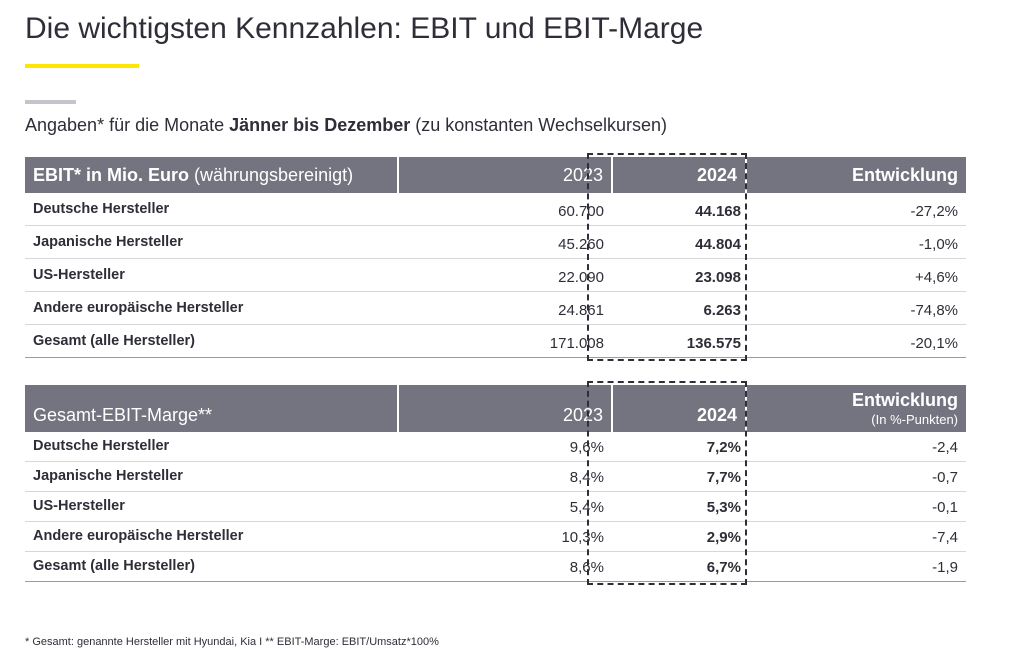 The height and width of the screenshot is (666, 1024). Describe the element at coordinates (586, 507) in the screenshot. I see `value-2023: 5,4%` at that location.